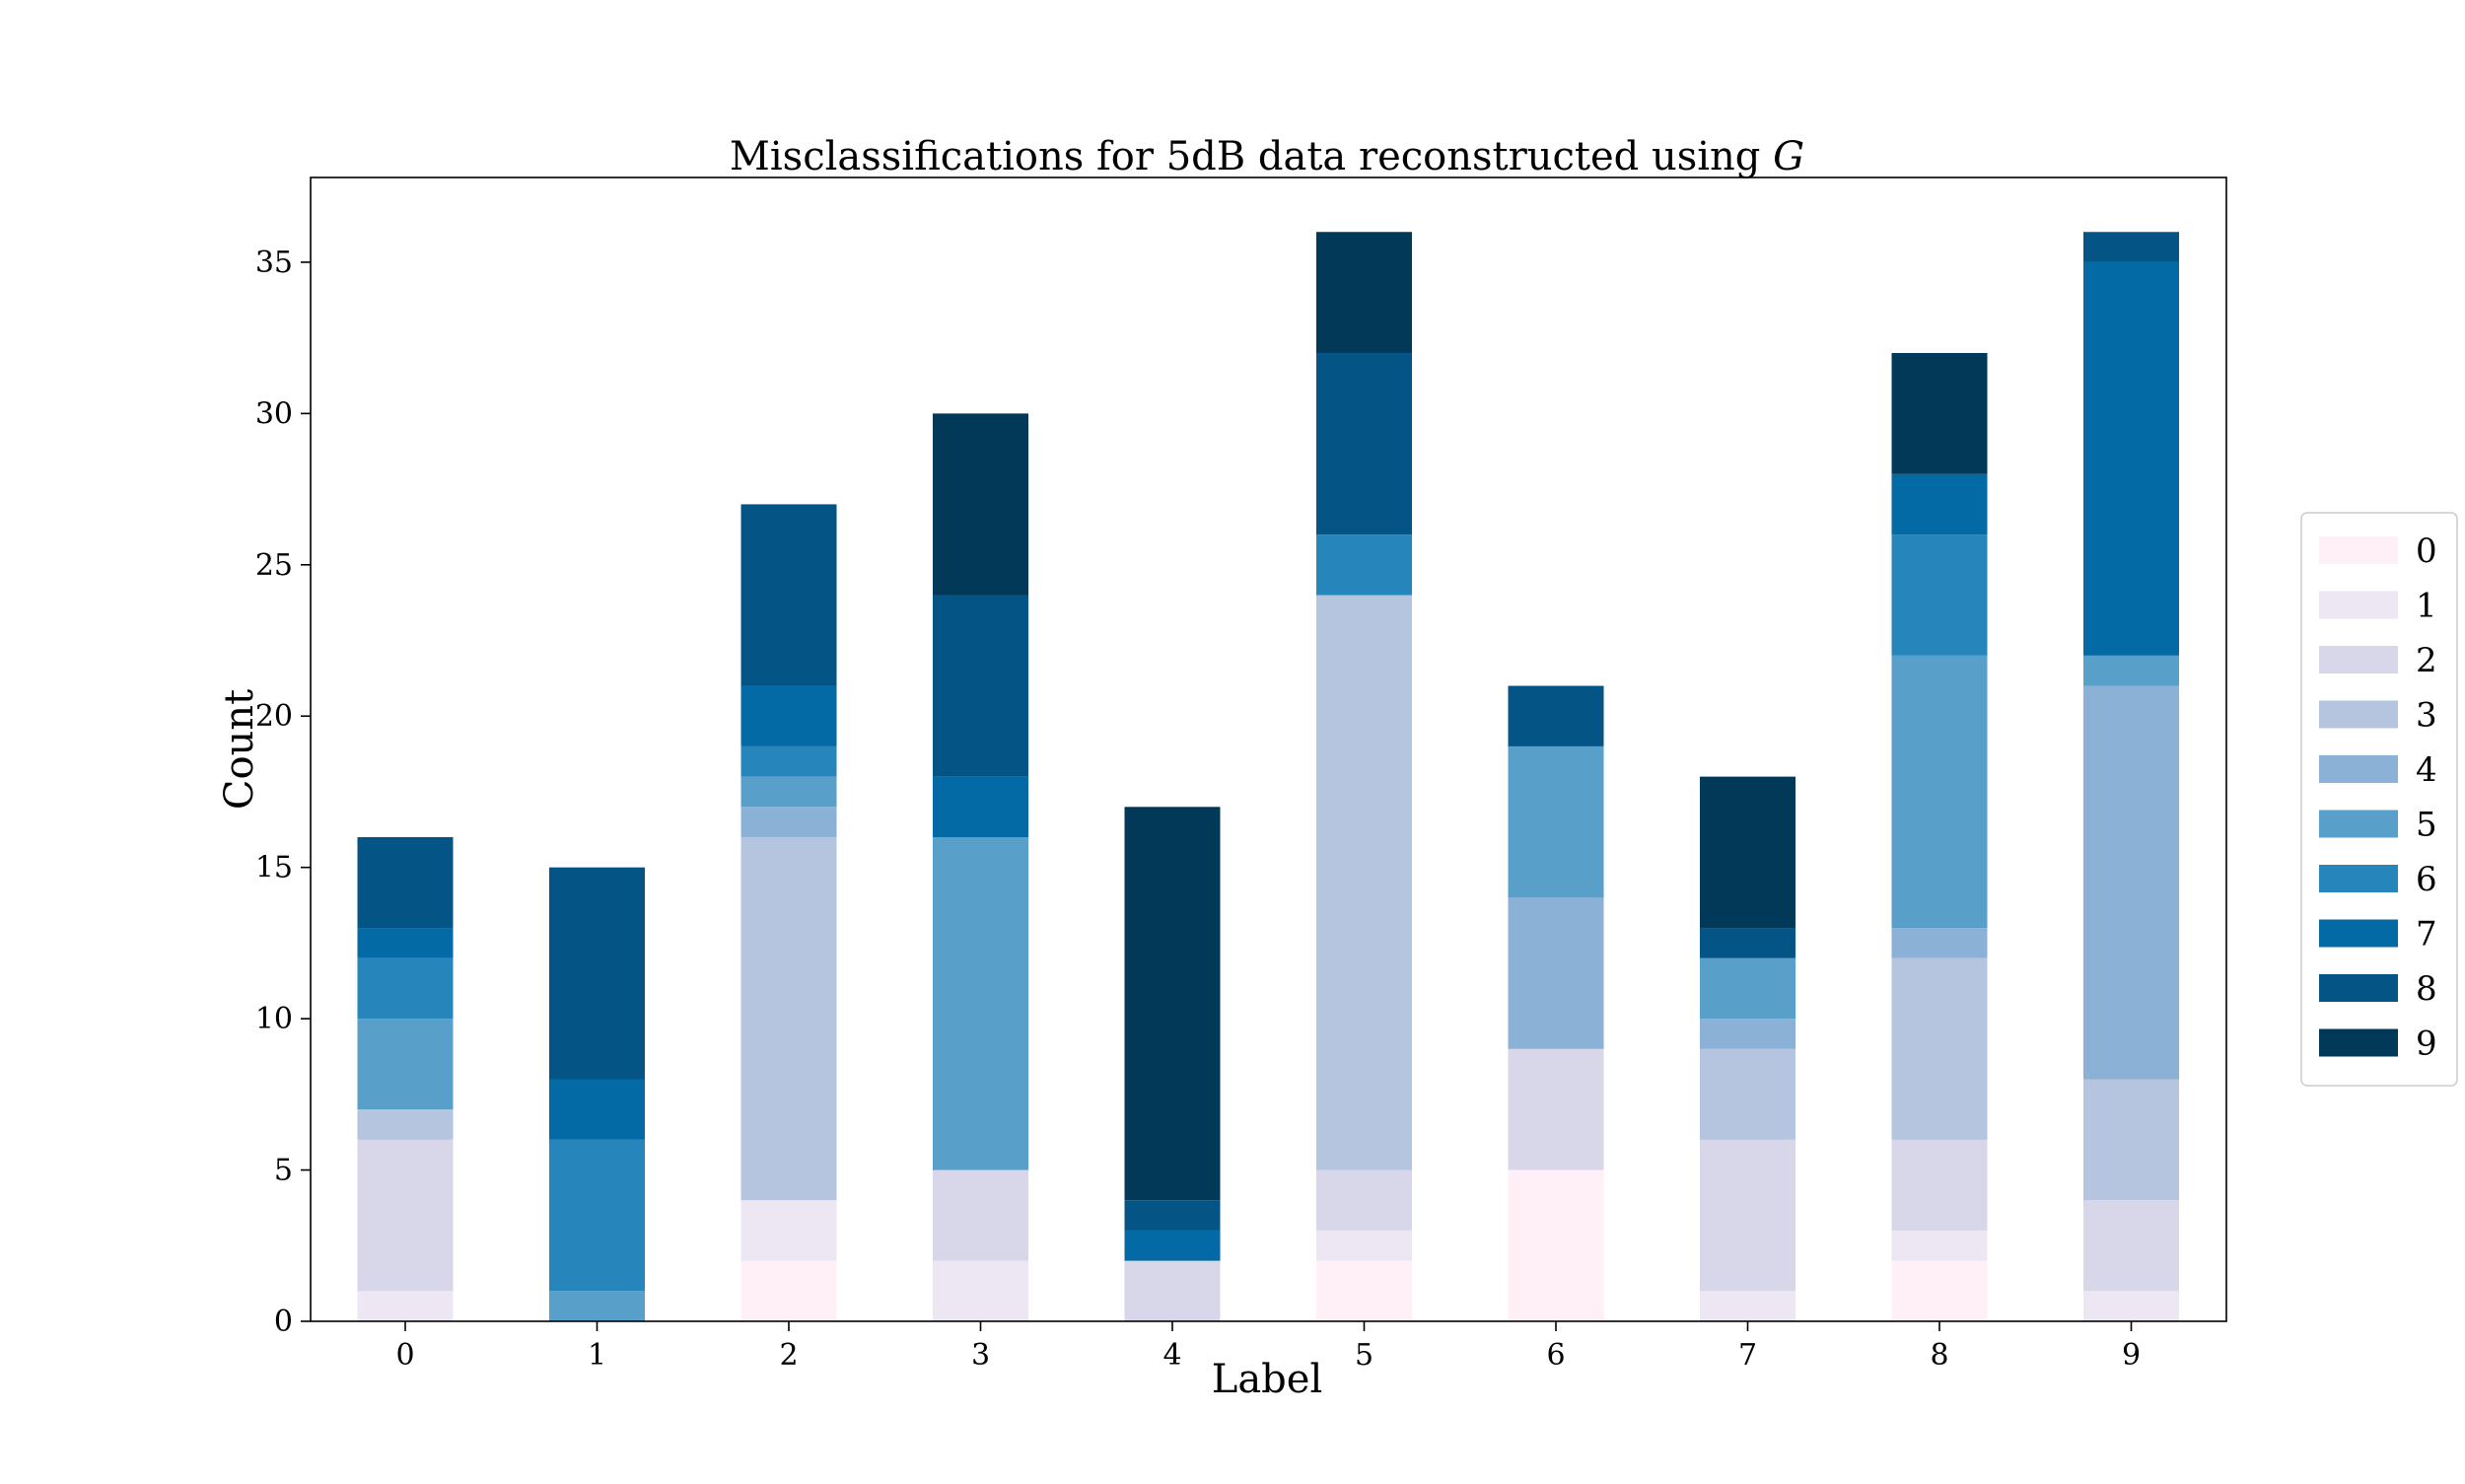 The image size is (2465, 1484). Describe the element at coordinates (1939, 1355) in the screenshot. I see `x-tick-label-8: 8` at that location.